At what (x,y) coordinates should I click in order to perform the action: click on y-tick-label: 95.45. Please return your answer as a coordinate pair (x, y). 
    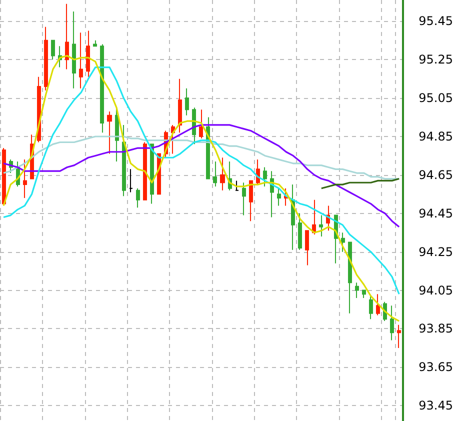
    Looking at the image, I should click on (436, 21).